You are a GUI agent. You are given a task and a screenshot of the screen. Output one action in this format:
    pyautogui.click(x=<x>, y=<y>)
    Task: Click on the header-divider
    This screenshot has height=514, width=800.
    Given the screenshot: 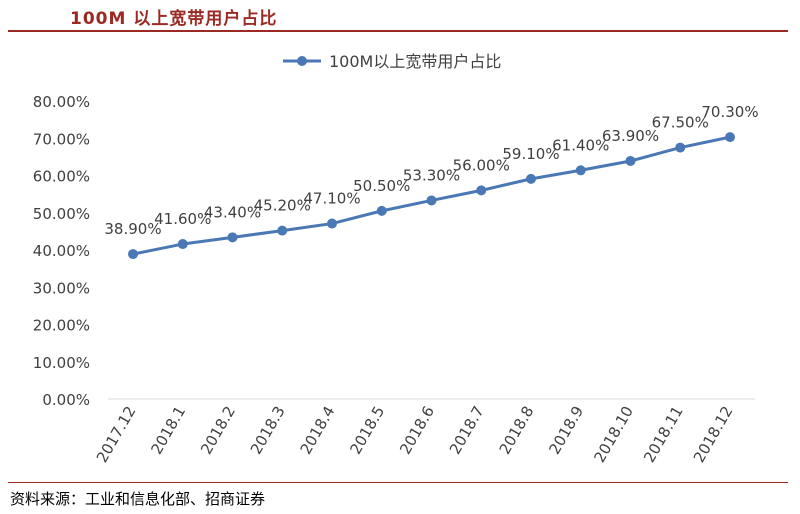 What is the action you would take?
    pyautogui.click(x=398, y=31)
    